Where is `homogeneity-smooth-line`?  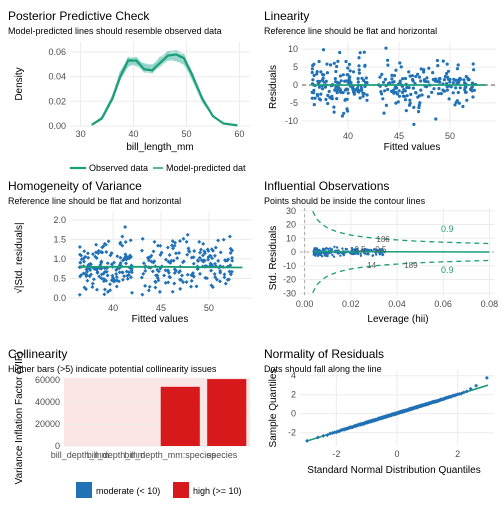 homogeneity-smooth-line is located at coordinates (161, 267).